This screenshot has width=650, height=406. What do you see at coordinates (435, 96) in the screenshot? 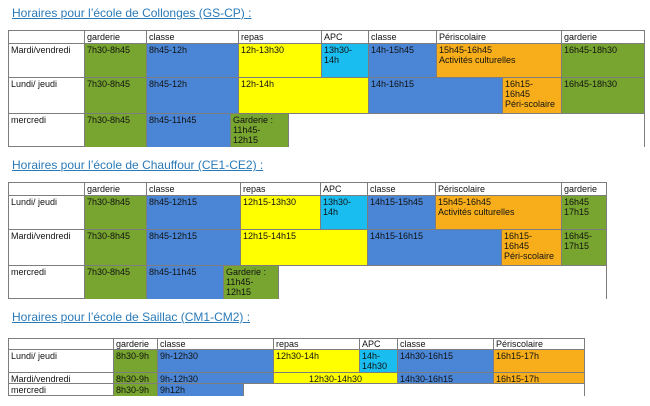
I see `cell-classe-2: 14h-16h15` at bounding box center [435, 96].